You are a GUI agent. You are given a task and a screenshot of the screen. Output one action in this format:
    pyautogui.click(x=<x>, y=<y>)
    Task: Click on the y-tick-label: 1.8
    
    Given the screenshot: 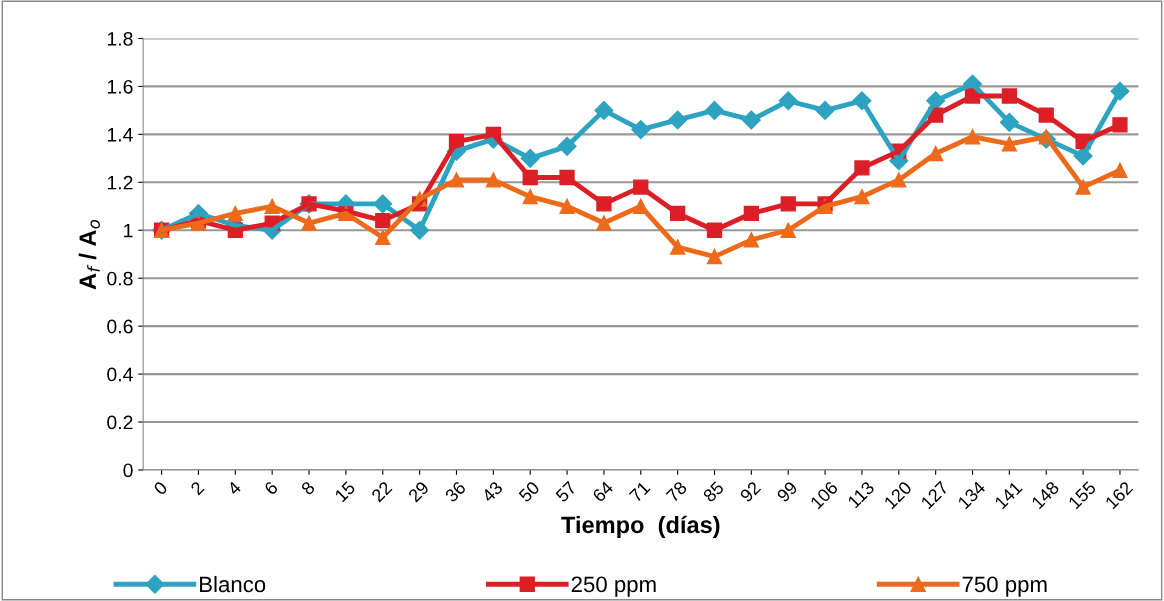 What is the action you would take?
    pyautogui.click(x=120, y=38)
    